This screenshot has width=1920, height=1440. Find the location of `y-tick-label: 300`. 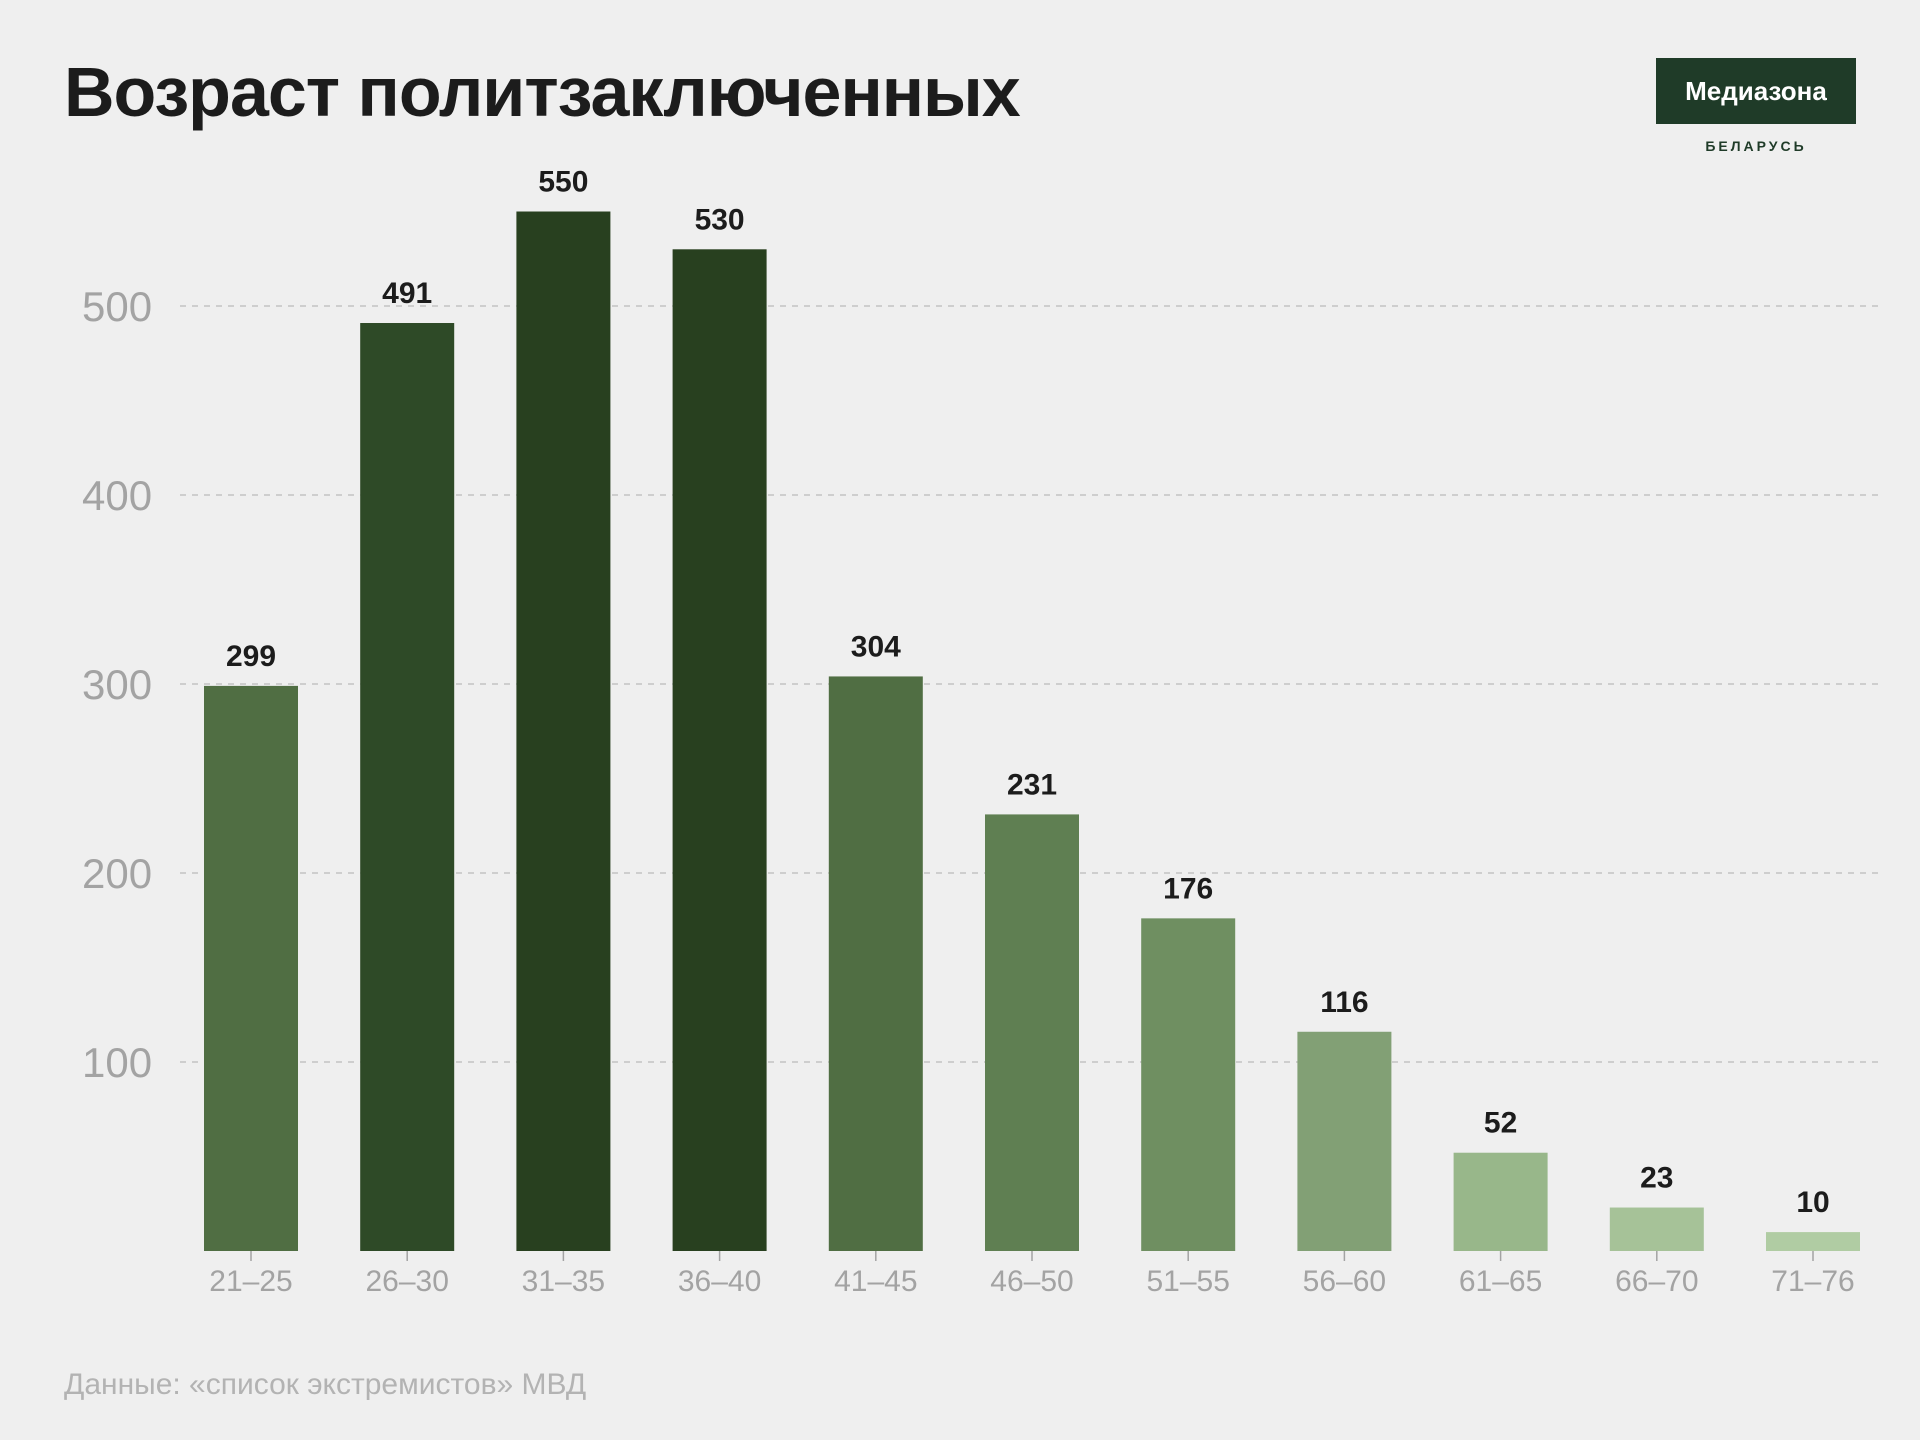

y-tick-label: 300 is located at coordinates (117, 684).